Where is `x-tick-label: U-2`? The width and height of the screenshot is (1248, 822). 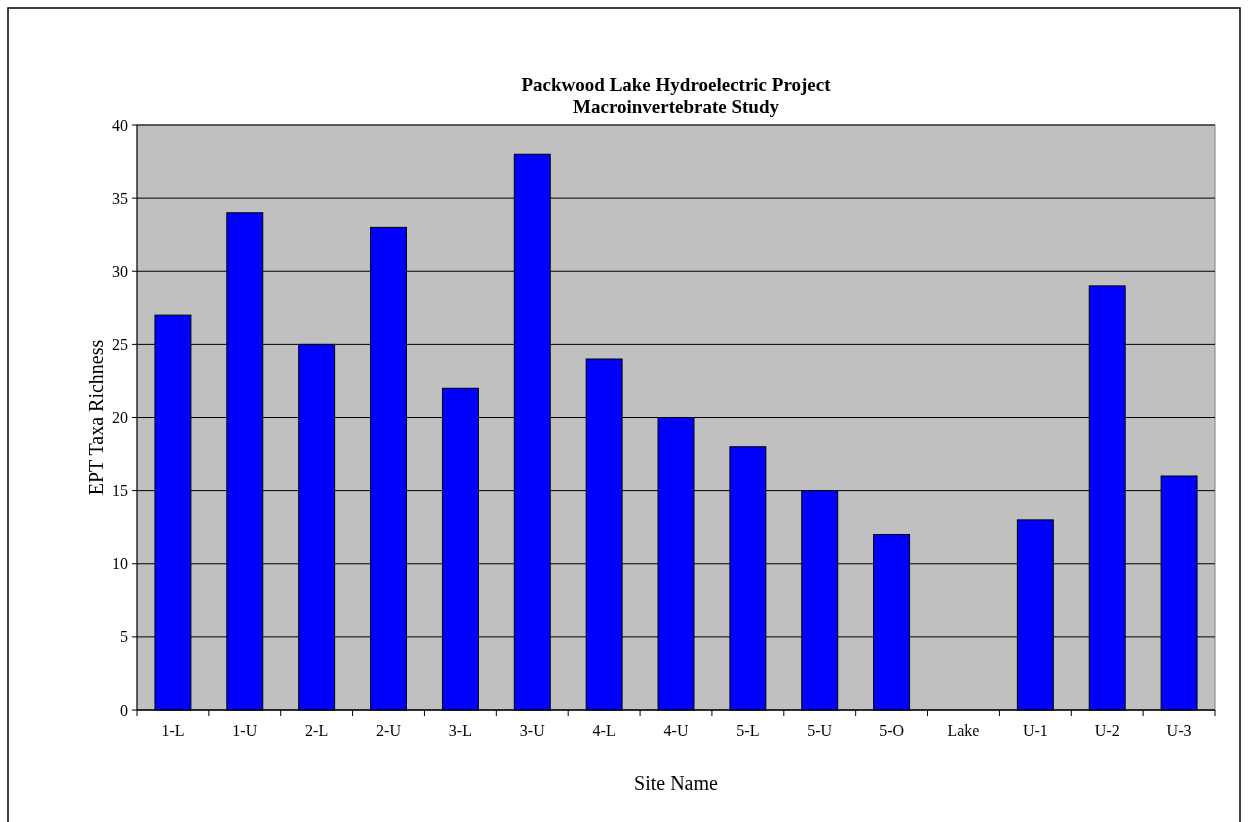 x-tick-label: U-2 is located at coordinates (1107, 730).